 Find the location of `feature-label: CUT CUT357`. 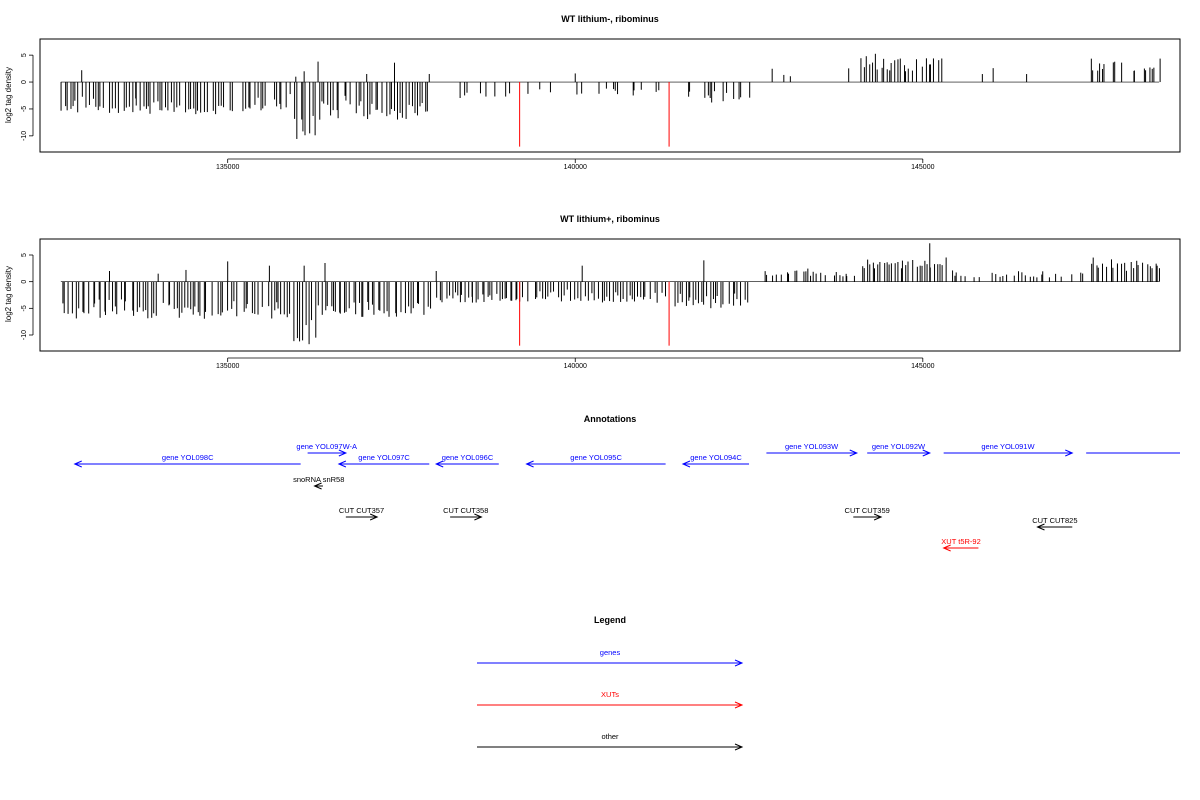

feature-label: CUT CUT357 is located at coordinates (361, 510).